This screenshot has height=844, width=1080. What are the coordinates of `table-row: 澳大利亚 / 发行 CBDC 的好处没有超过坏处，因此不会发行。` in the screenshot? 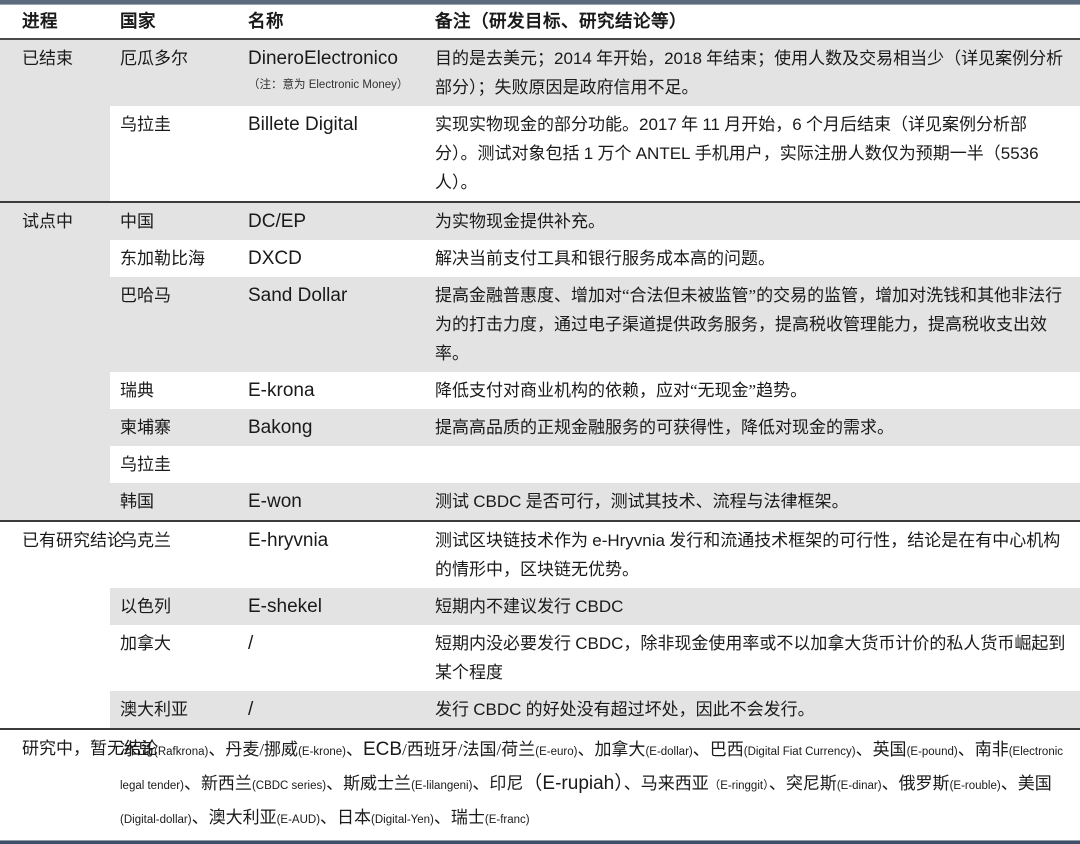 It's located at (540, 710).